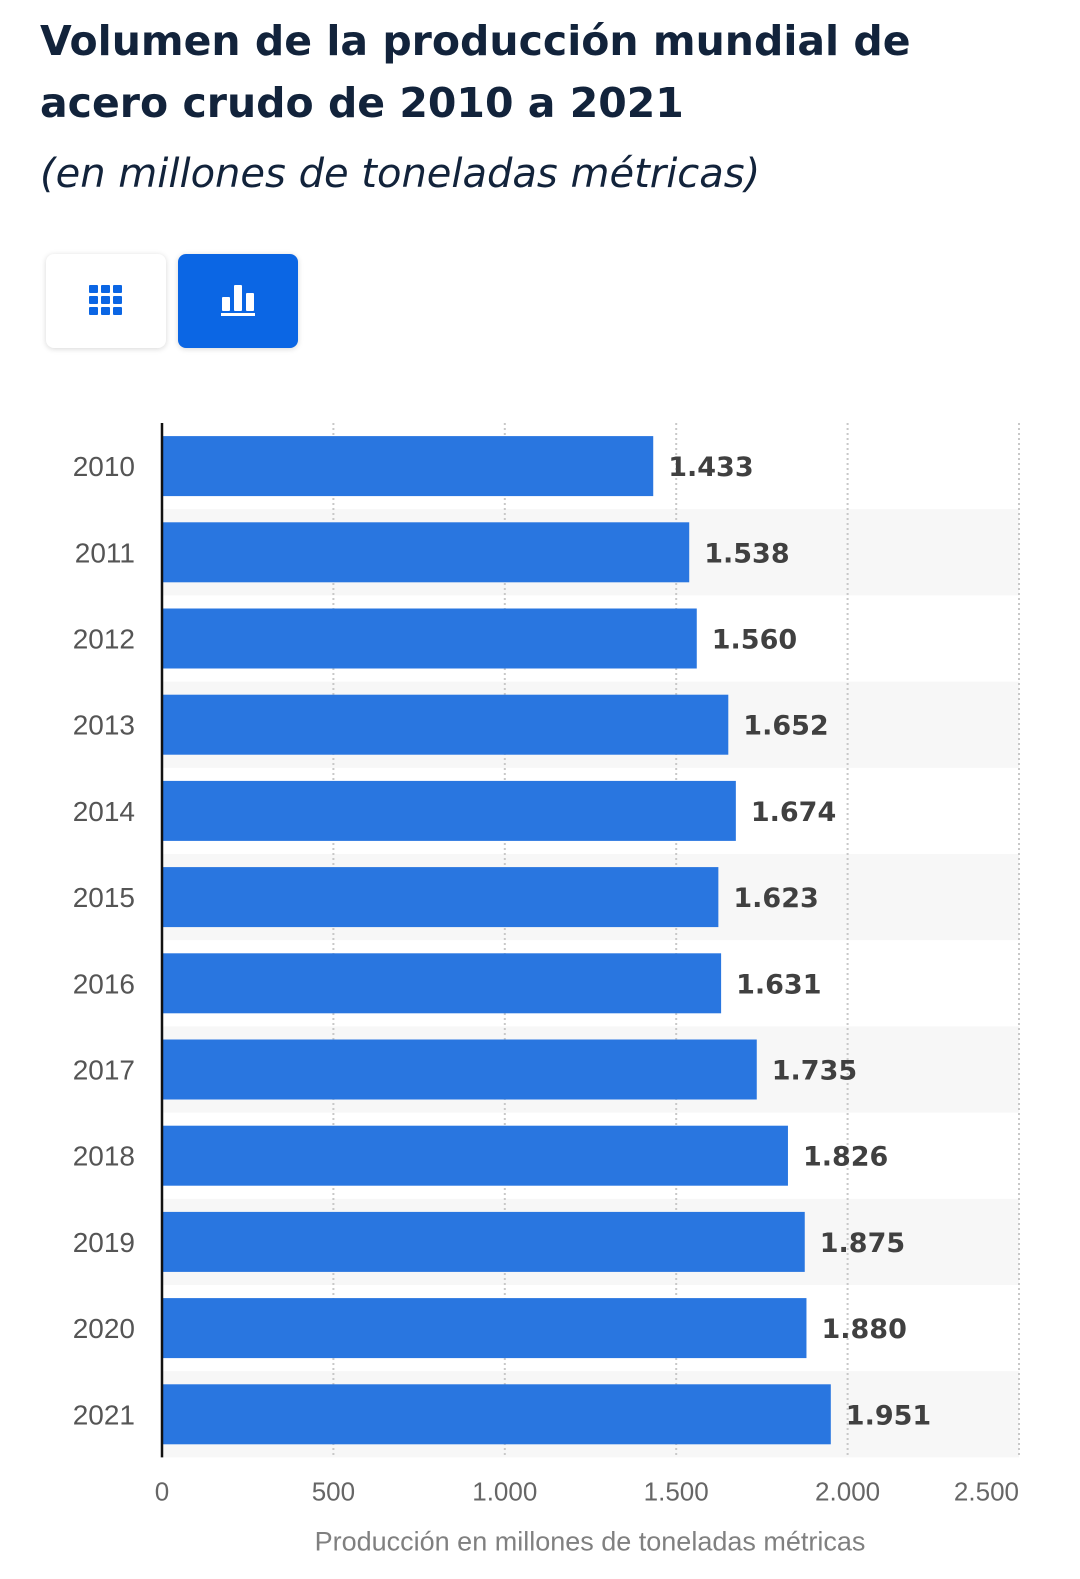 This screenshot has height=1579, width=1080. What do you see at coordinates (104, 1242) in the screenshot?
I see `category-label-2019: 2019` at bounding box center [104, 1242].